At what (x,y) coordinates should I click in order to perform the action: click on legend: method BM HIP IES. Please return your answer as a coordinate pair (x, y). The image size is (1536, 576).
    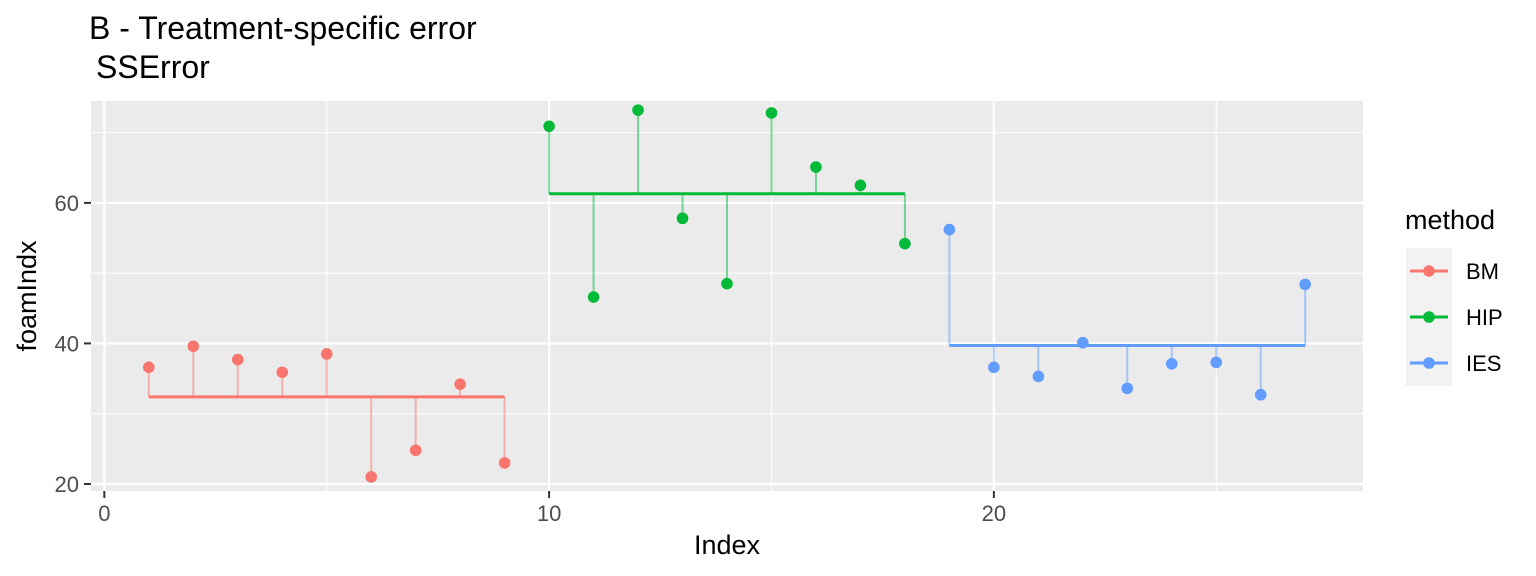
    Looking at the image, I should click on (1454, 295).